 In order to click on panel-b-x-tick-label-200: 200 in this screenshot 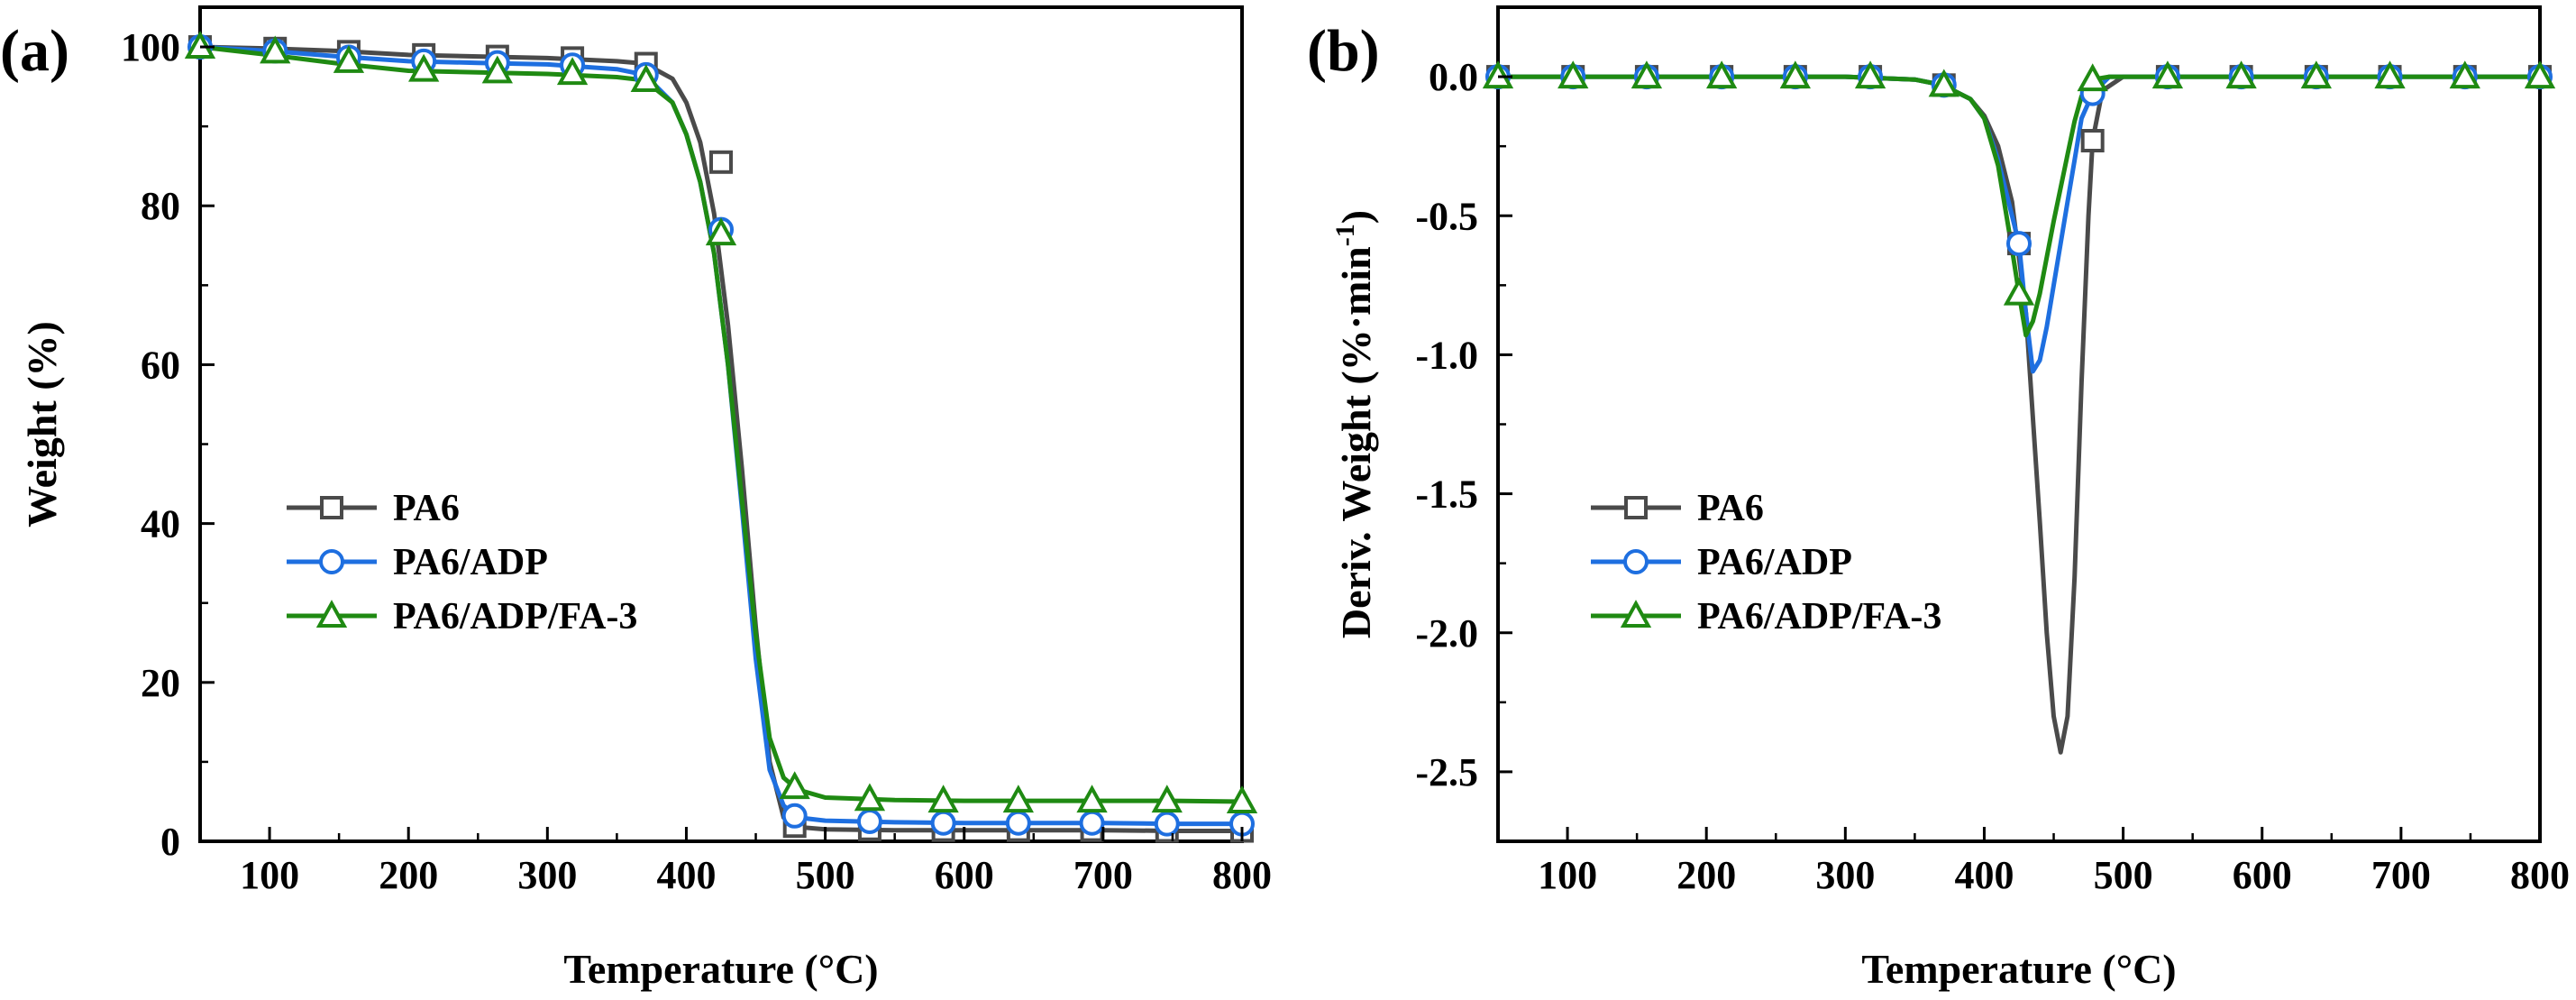, I will do `click(1706, 875)`.